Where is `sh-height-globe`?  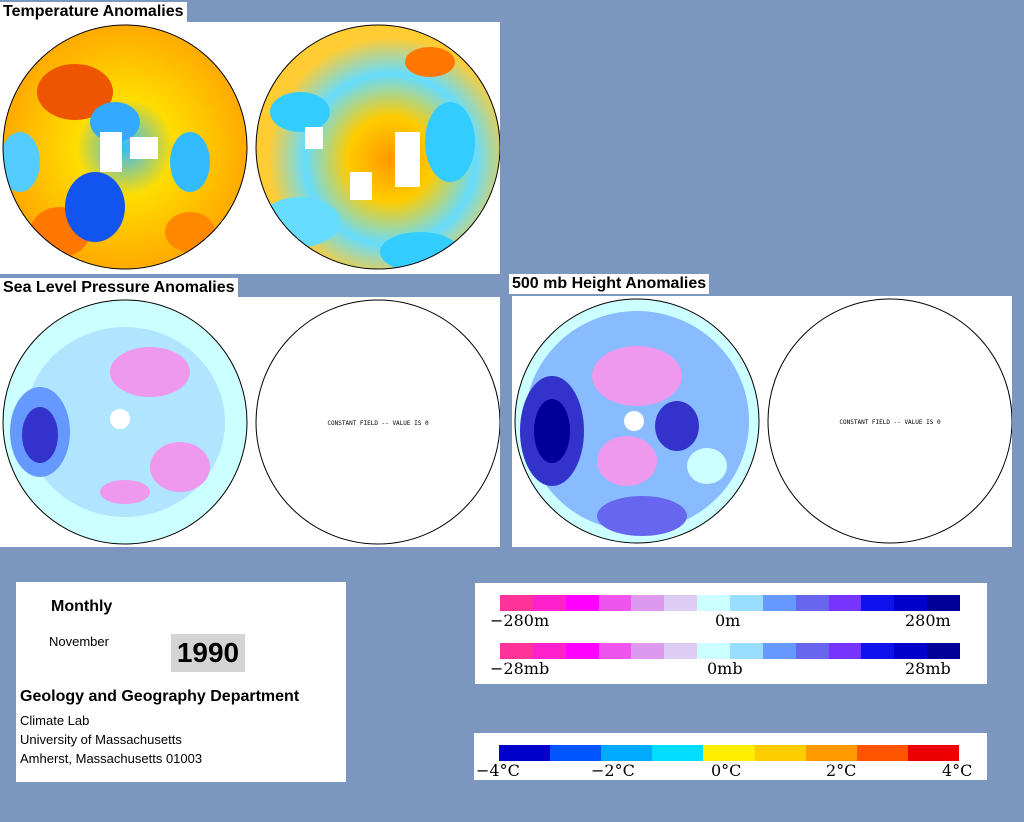
sh-height-globe is located at coordinates (889, 421).